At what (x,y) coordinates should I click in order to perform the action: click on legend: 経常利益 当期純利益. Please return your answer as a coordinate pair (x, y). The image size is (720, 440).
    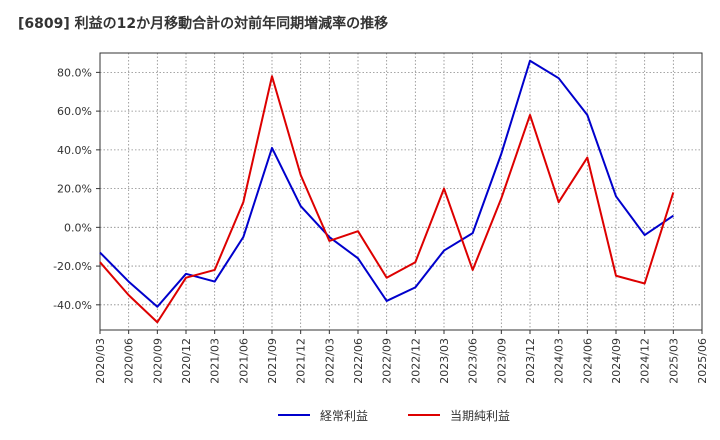
    Looking at the image, I should click on (394, 416).